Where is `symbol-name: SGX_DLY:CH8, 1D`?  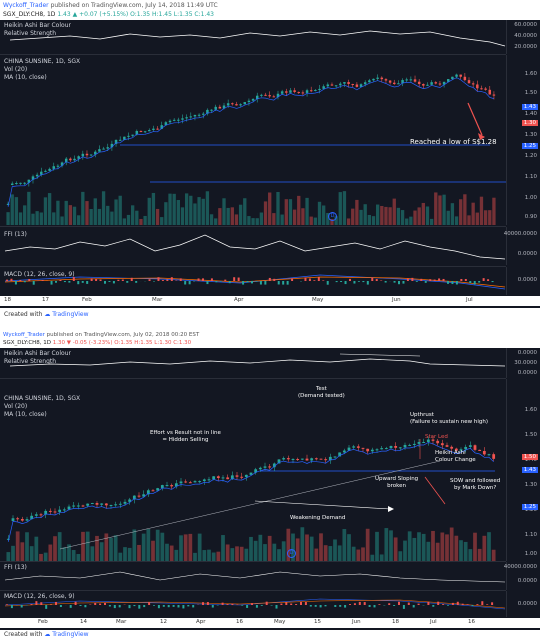 symbol-name: SGX_DLY:CH8, 1D is located at coordinates (27, 343).